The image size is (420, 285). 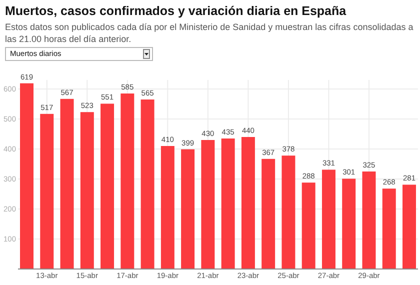 What do you see at coordinates (175, 11) in the screenshot?
I see `chart-title: Muertos, casos confirmados y variación diaria en España` at bounding box center [175, 11].